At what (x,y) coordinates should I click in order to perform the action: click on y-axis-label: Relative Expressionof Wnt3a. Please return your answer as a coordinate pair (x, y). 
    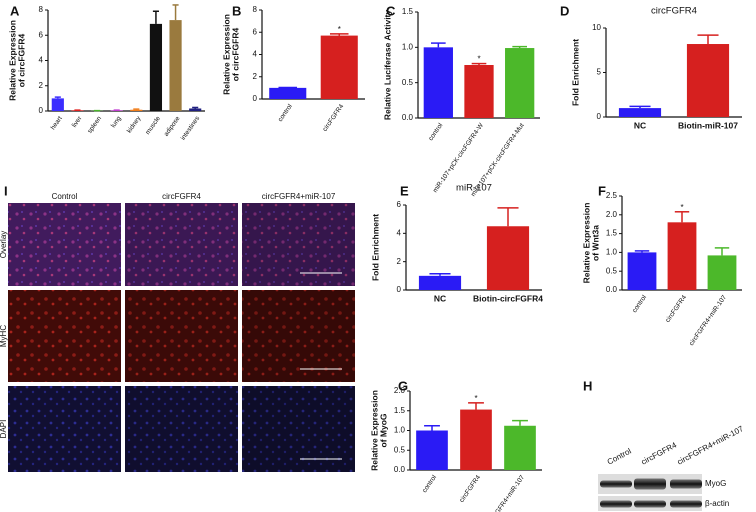
    Looking at the image, I should click on (591, 243).